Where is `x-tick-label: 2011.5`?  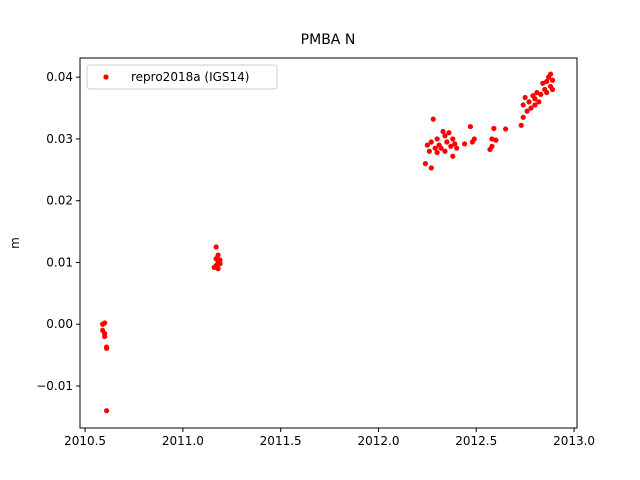
x-tick-label: 2011.5 is located at coordinates (281, 441).